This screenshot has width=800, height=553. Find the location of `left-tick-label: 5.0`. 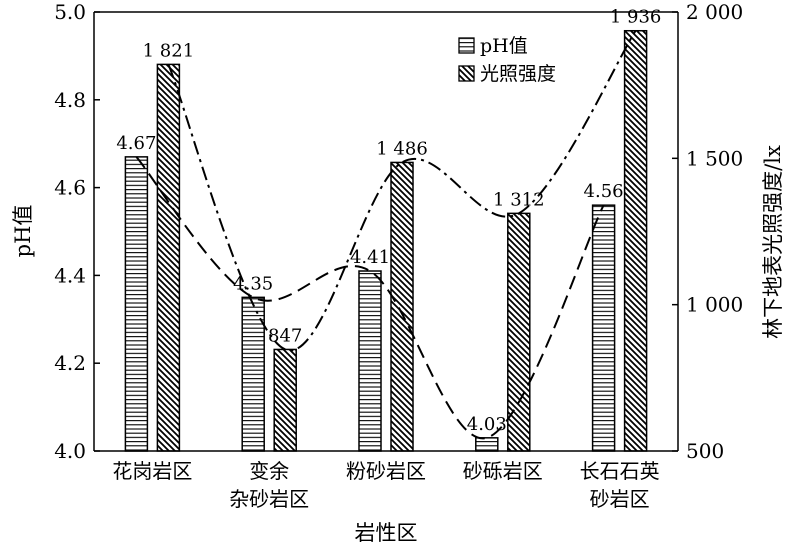

left-tick-label: 5.0 is located at coordinates (70, 12).